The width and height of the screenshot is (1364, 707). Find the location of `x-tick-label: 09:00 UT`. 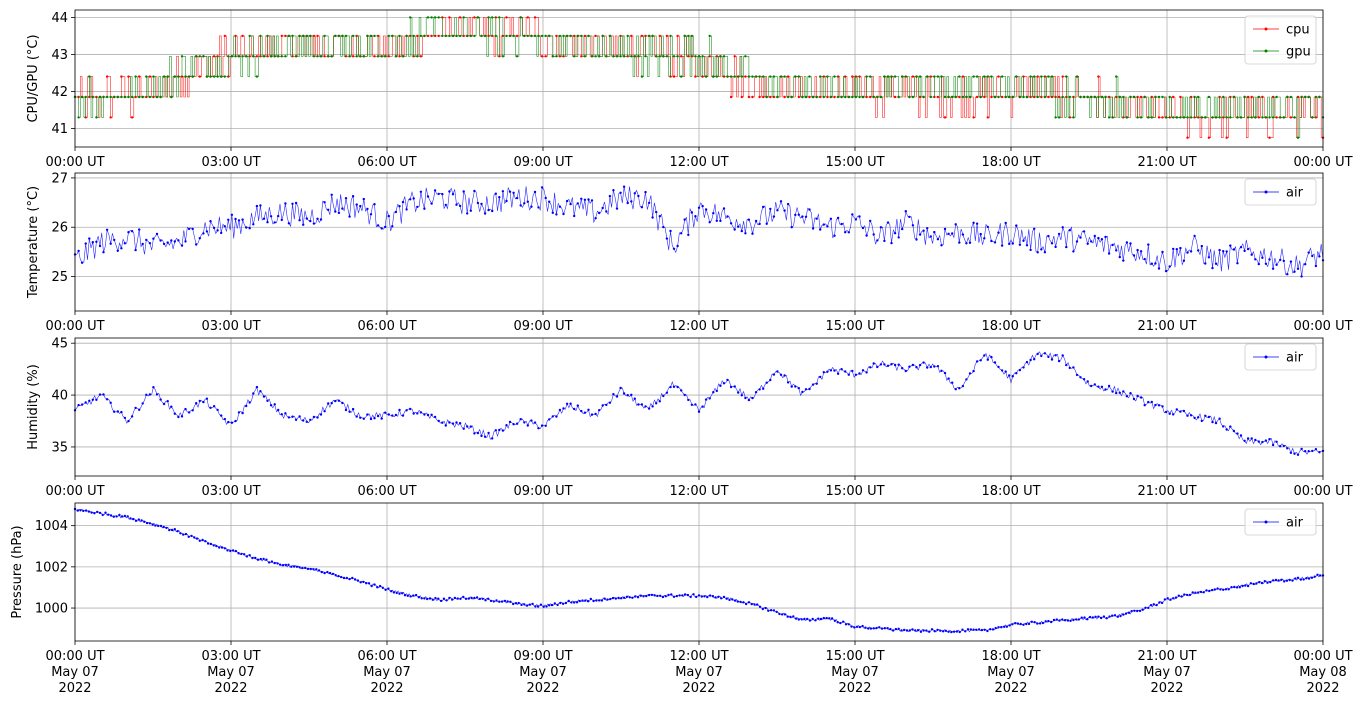

x-tick-label: 09:00 UT is located at coordinates (542, 491).